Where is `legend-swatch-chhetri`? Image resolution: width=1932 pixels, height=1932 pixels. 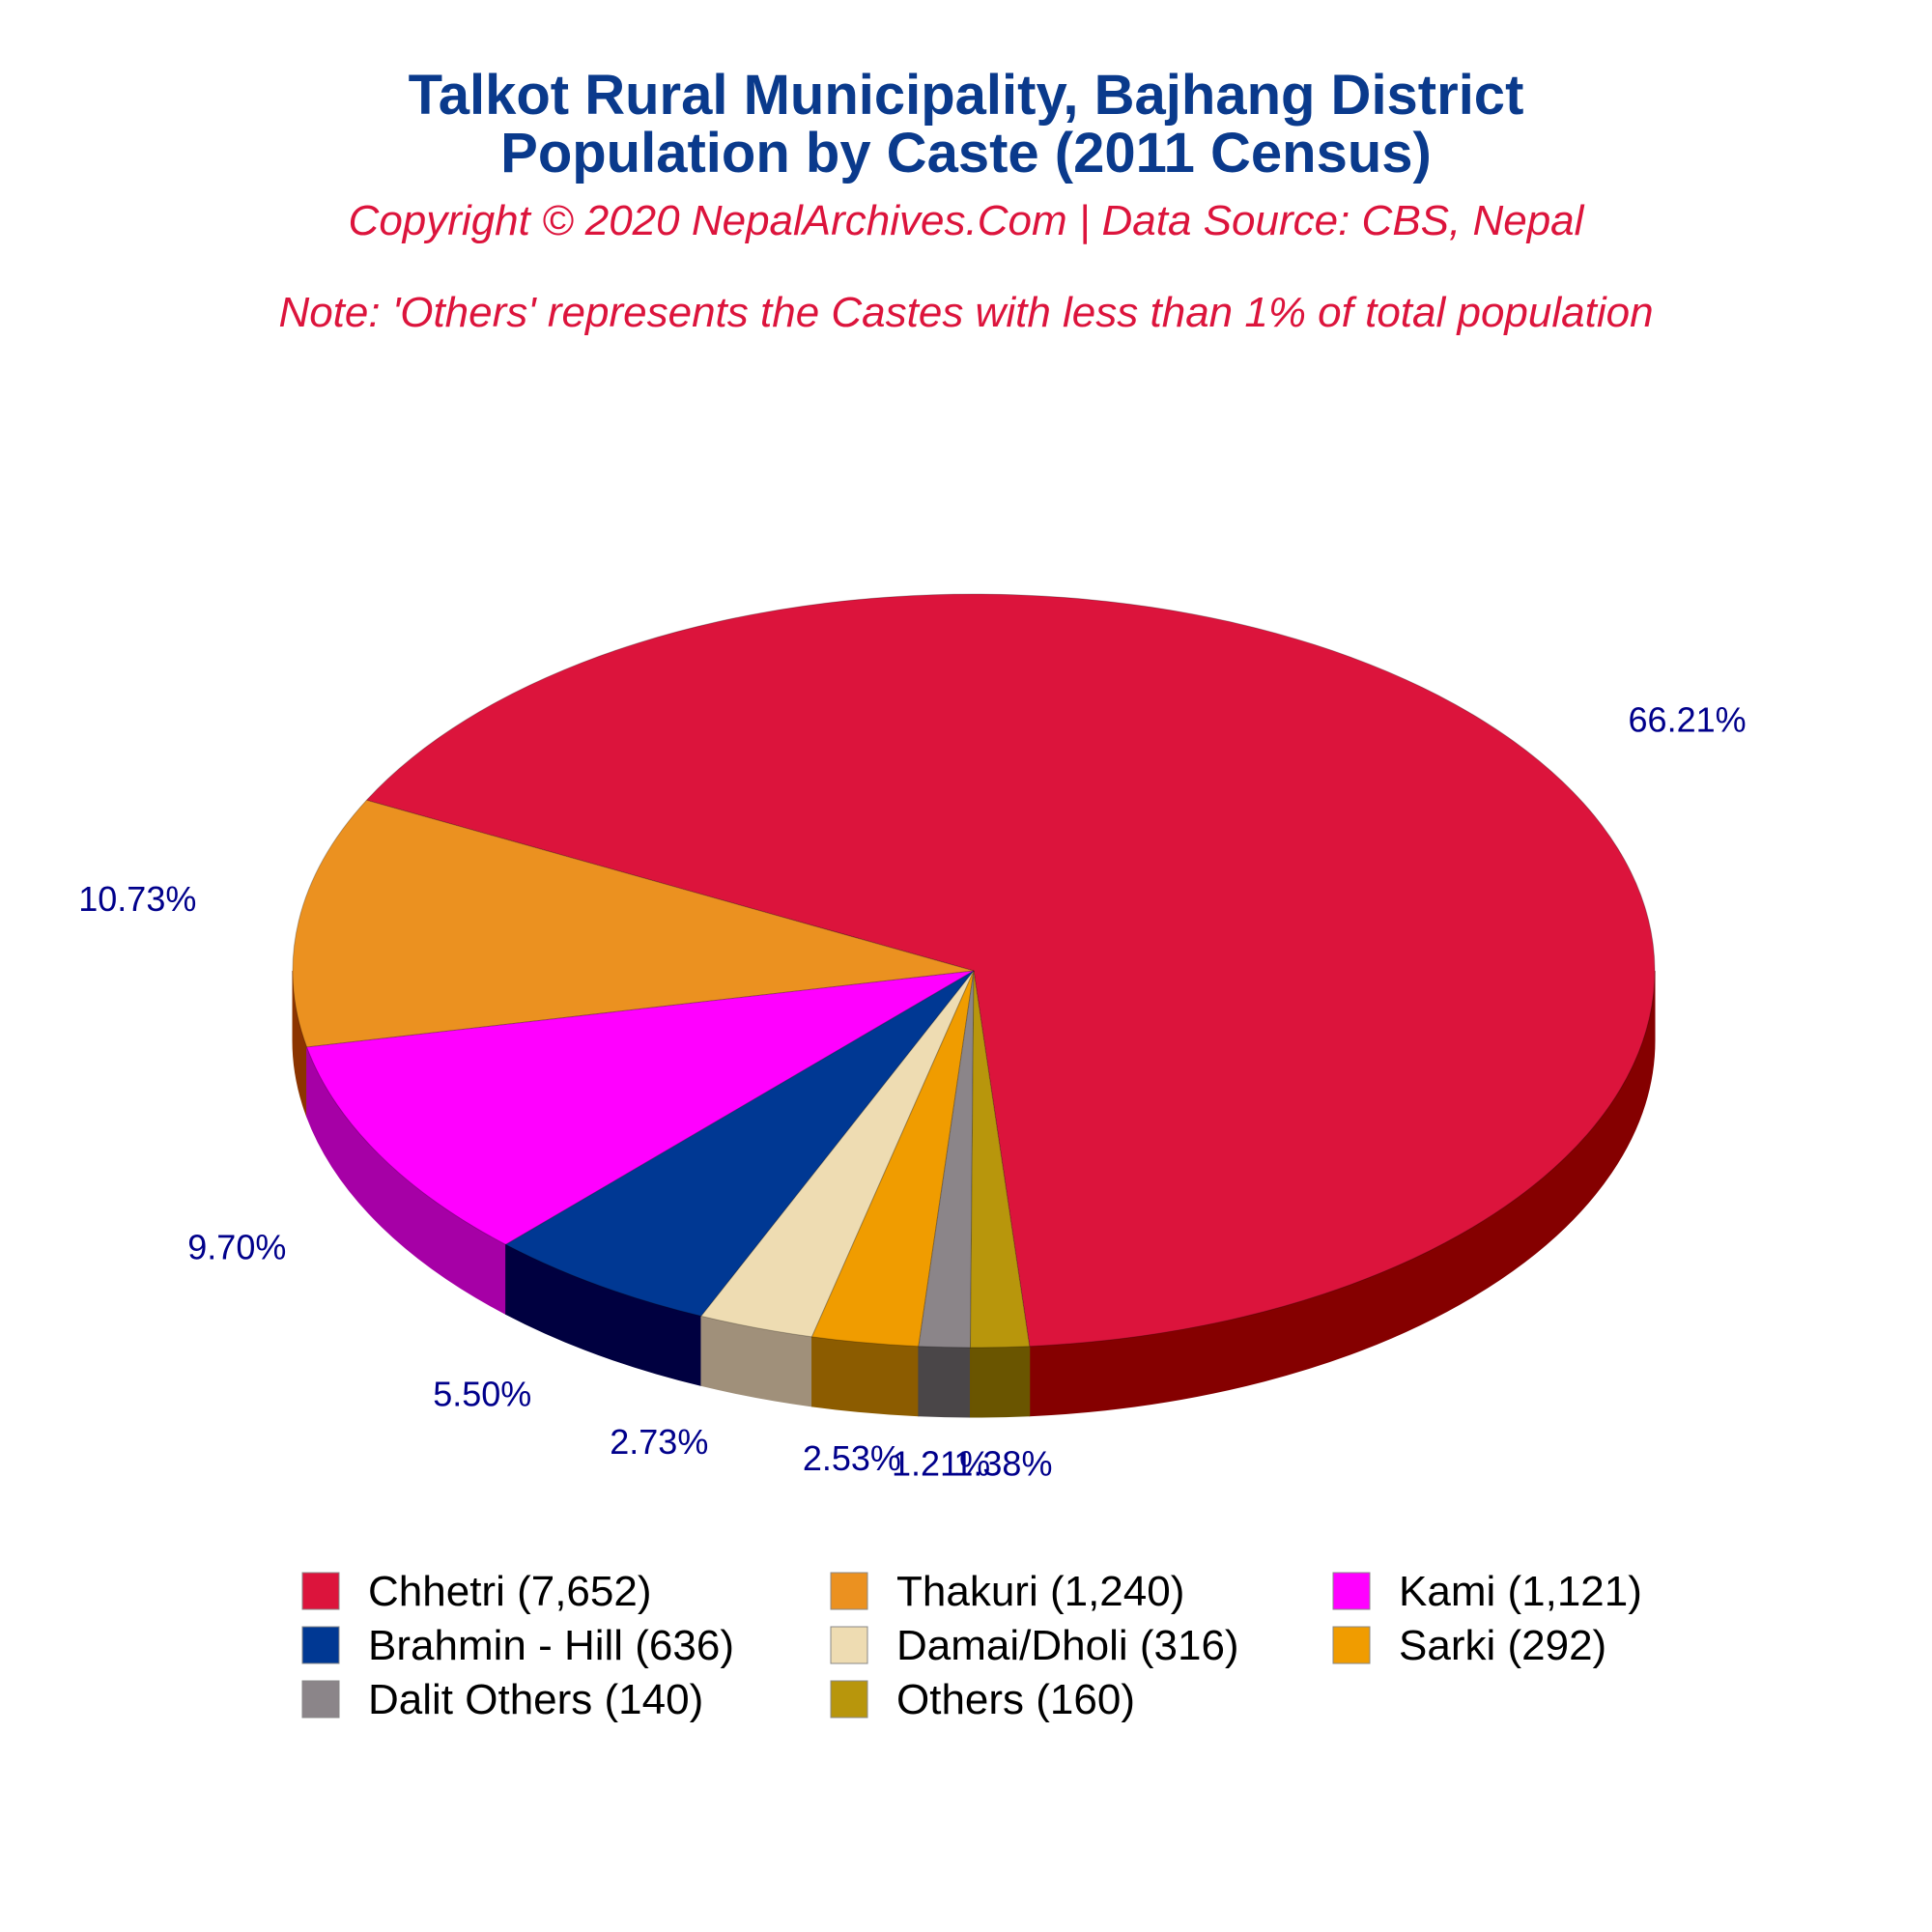
legend-swatch-chhetri is located at coordinates (320, 1591).